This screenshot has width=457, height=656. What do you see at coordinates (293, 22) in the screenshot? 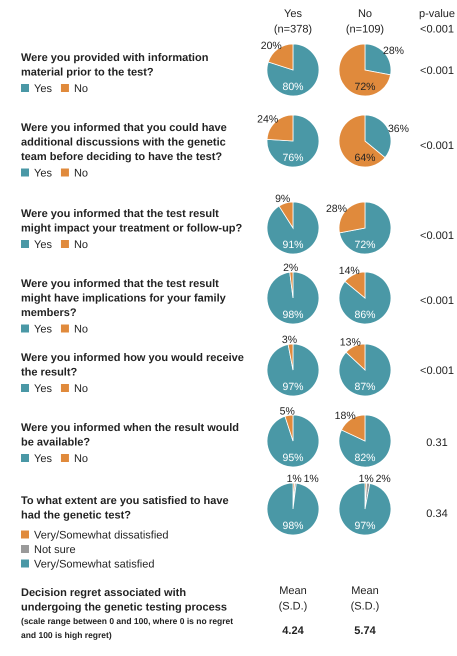
I see `text: Yes (n=378)` at bounding box center [293, 22].